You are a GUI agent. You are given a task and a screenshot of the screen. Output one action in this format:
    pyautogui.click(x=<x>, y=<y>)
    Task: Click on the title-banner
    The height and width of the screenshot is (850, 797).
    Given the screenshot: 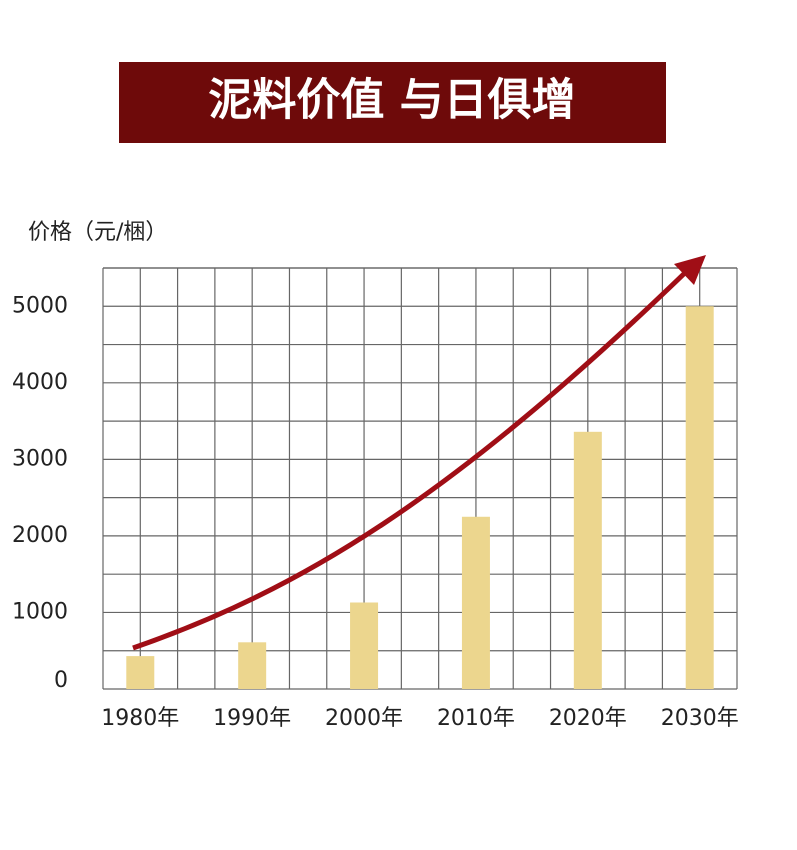 What is the action you would take?
    pyautogui.click(x=392, y=102)
    